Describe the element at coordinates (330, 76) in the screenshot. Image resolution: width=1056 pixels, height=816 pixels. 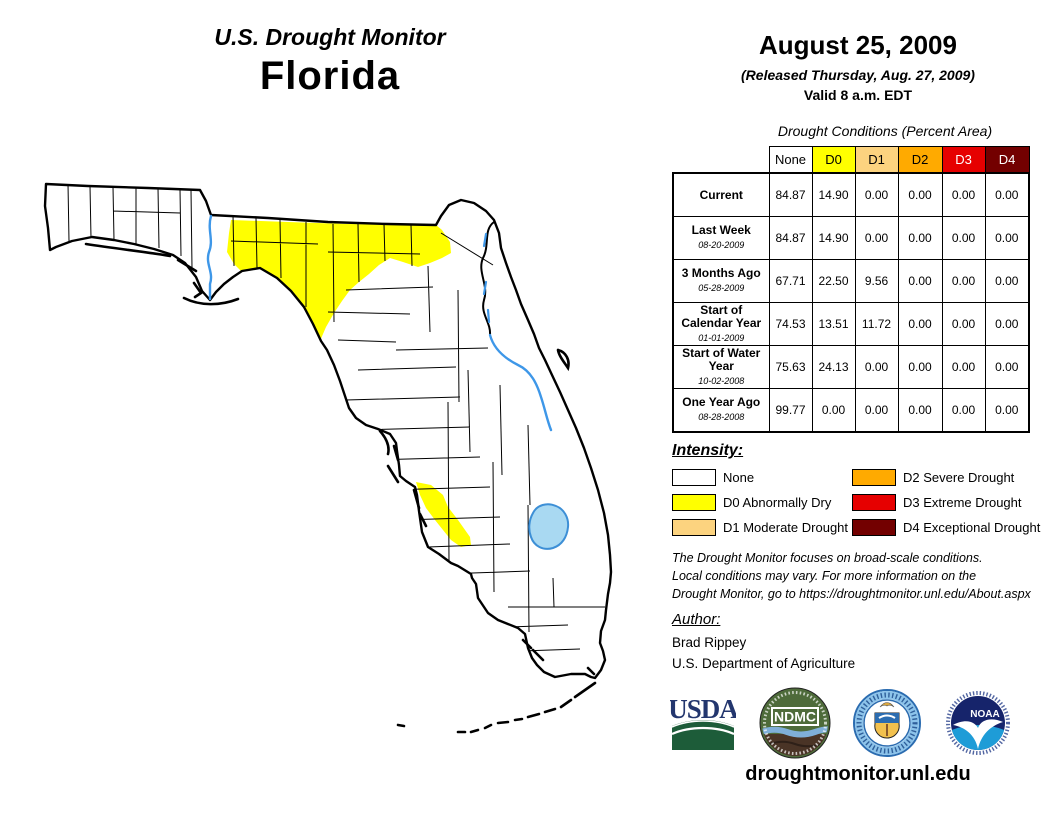
I see `region-title: Florida` at that location.